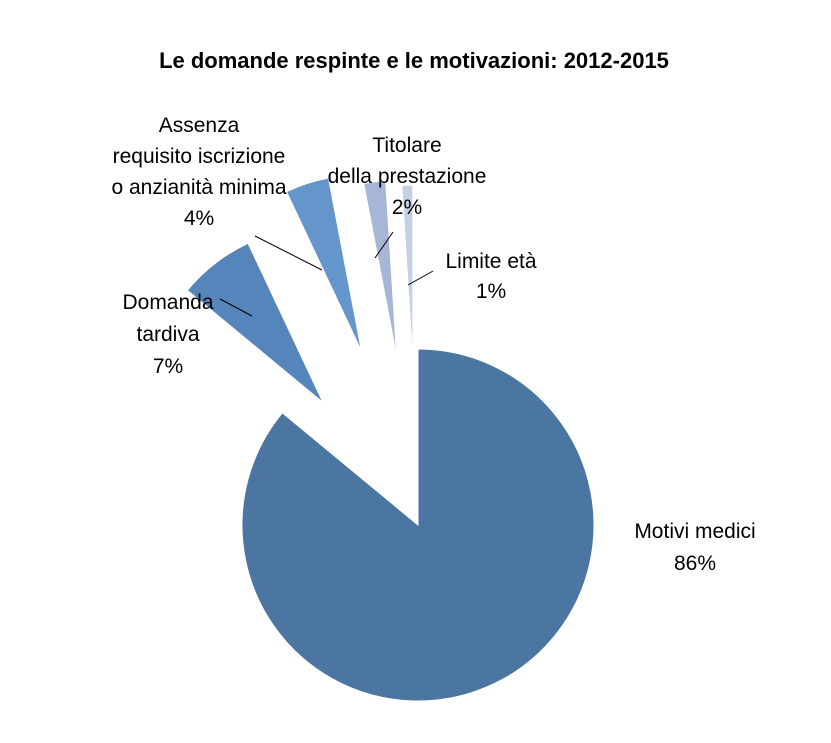  I want to click on leader-lines, so click(326, 274).